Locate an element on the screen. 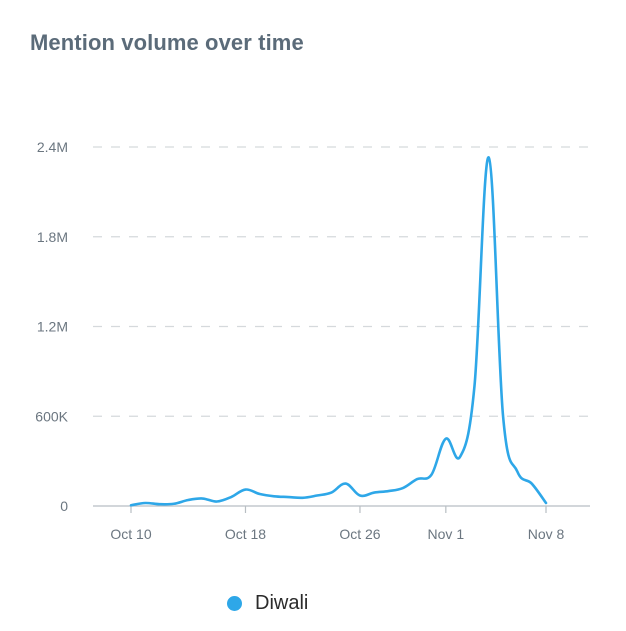  y-axis-labels: 0 600K 1.2M 1.8M 2.4M is located at coordinates (51, 326).